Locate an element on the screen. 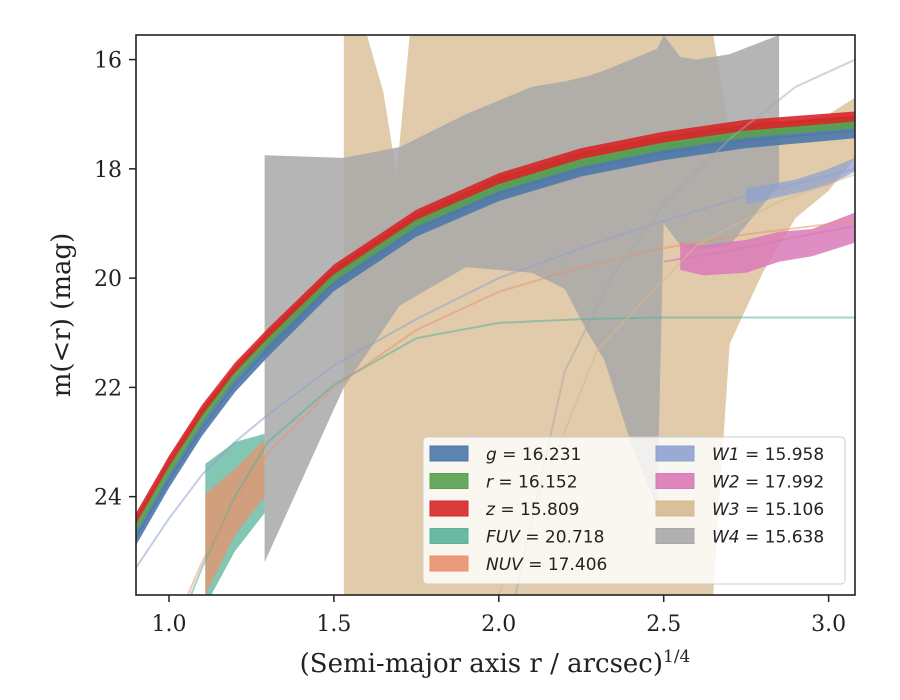 The image size is (900, 700). legend-swatch-fuv is located at coordinates (449, 536).